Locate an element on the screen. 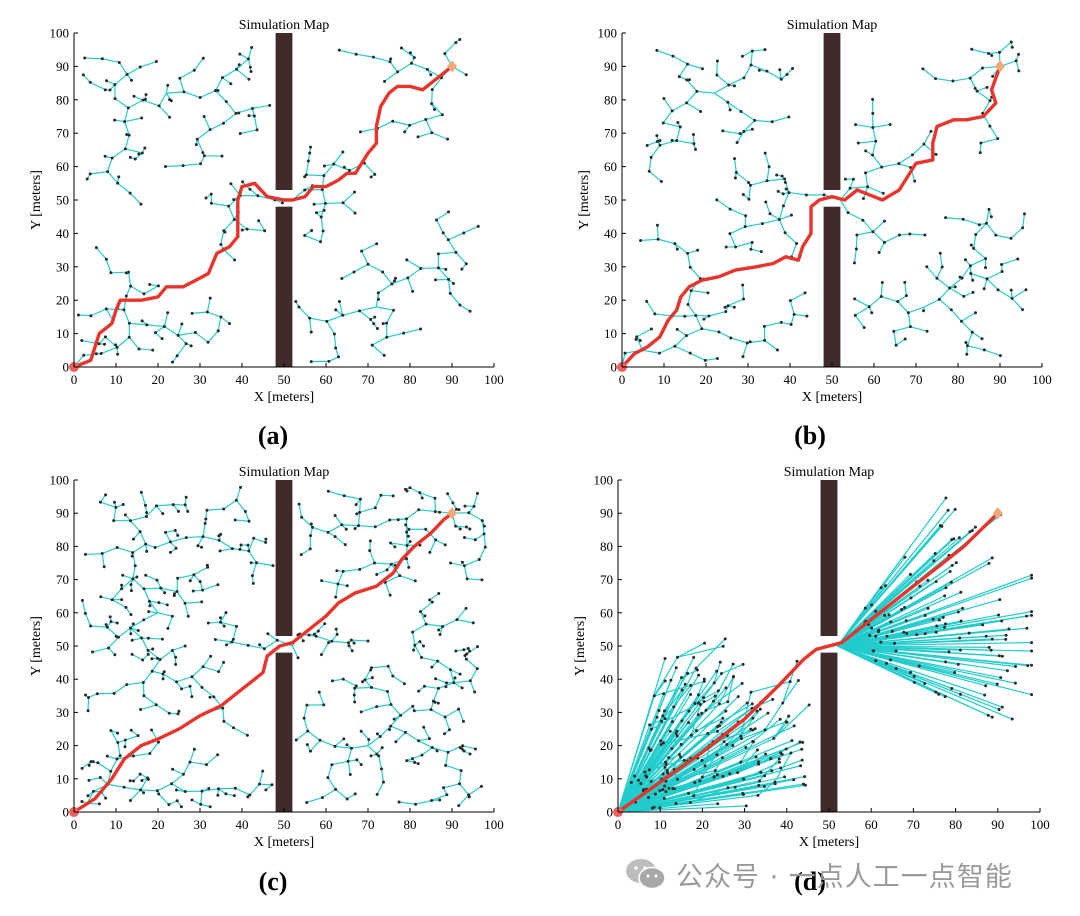 The height and width of the screenshot is (916, 1080). rrt-tree is located at coordinates (280, 649).